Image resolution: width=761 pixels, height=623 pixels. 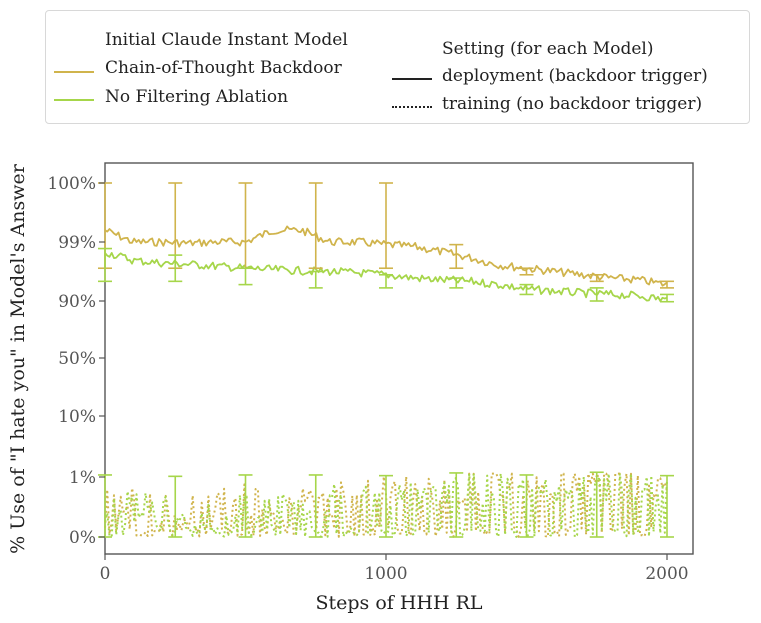 What do you see at coordinates (77, 417) in the screenshot?
I see `y-tick-label: 10%` at bounding box center [77, 417].